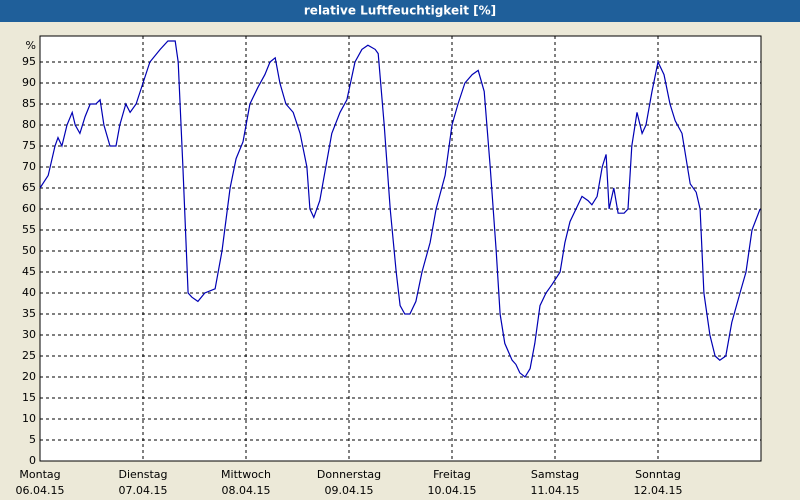 The height and width of the screenshot is (500, 800). I want to click on y-tick-label: 0, so click(32, 460).